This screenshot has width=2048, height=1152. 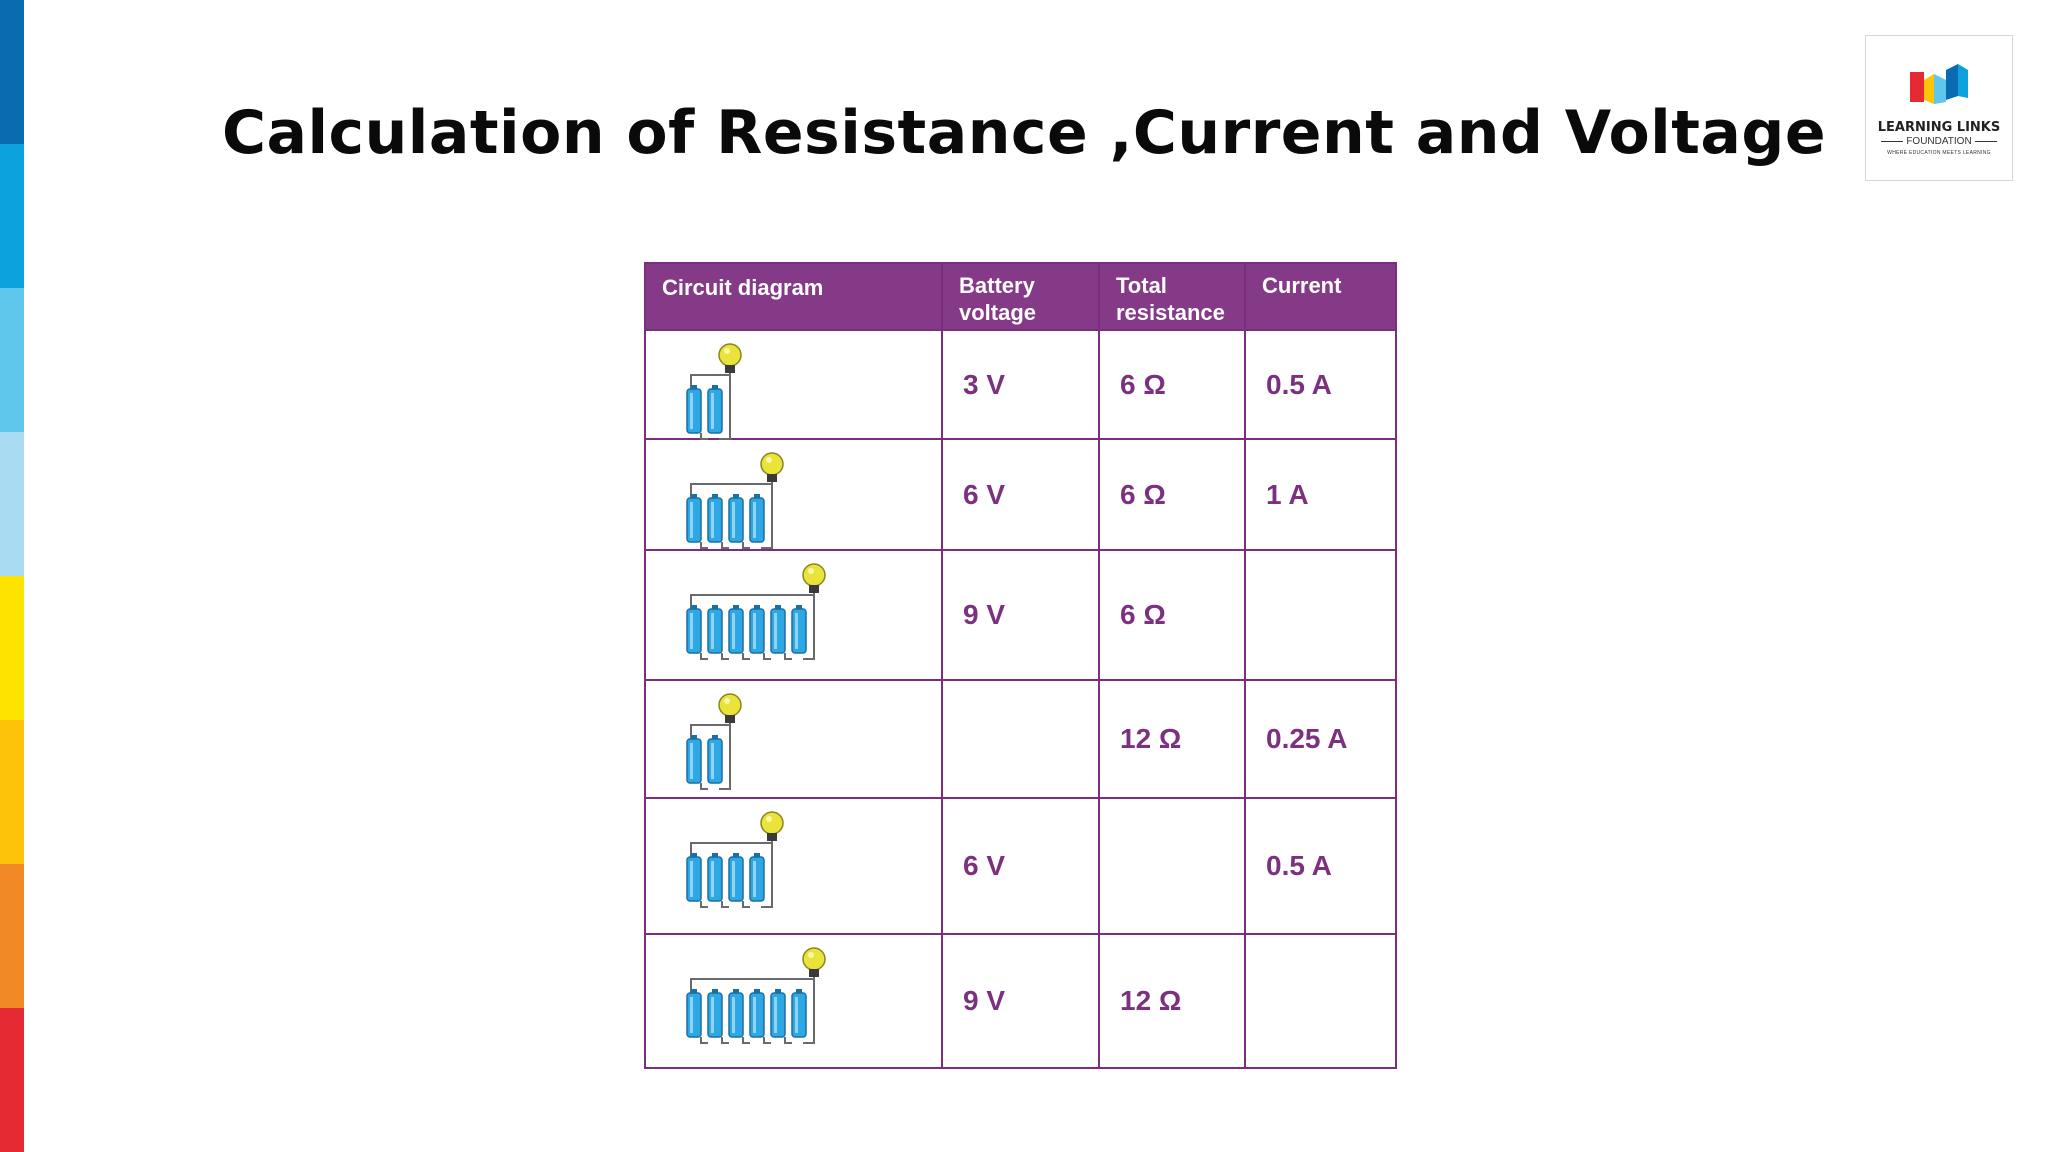 What do you see at coordinates (1141, 285) in the screenshot?
I see `header-resistance-line1: Total` at bounding box center [1141, 285].